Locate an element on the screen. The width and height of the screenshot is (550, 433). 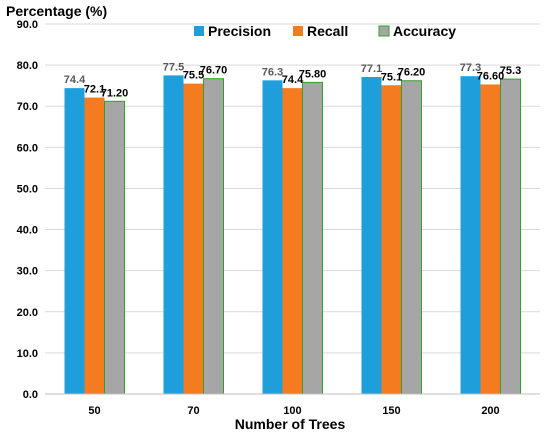
data-label: 77.3 is located at coordinates (470, 68).